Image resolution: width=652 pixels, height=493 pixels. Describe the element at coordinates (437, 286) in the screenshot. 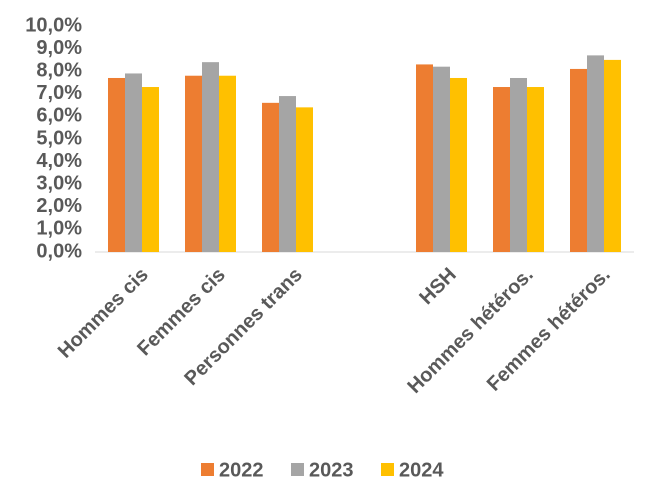

I see `x-tick-label: HSH` at that location.